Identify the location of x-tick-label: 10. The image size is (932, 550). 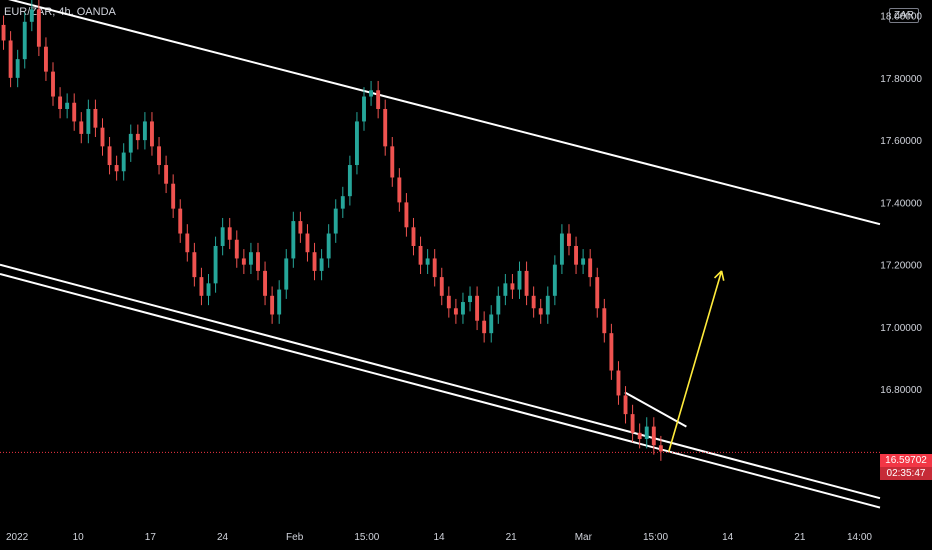
(79, 537).